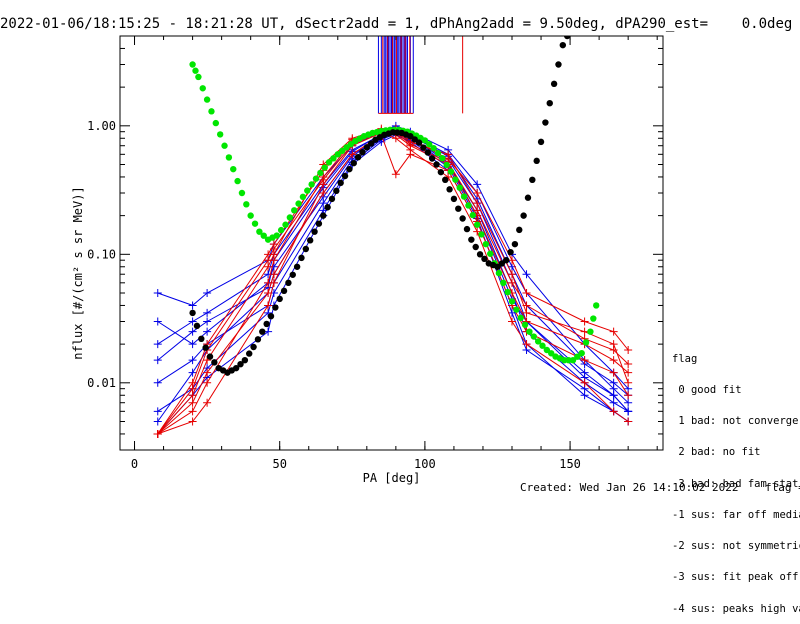 The height and width of the screenshot is (624, 800). What do you see at coordinates (716, 452) in the screenshot?
I see `legend-item-2: 2 bad: no fit` at bounding box center [716, 452].